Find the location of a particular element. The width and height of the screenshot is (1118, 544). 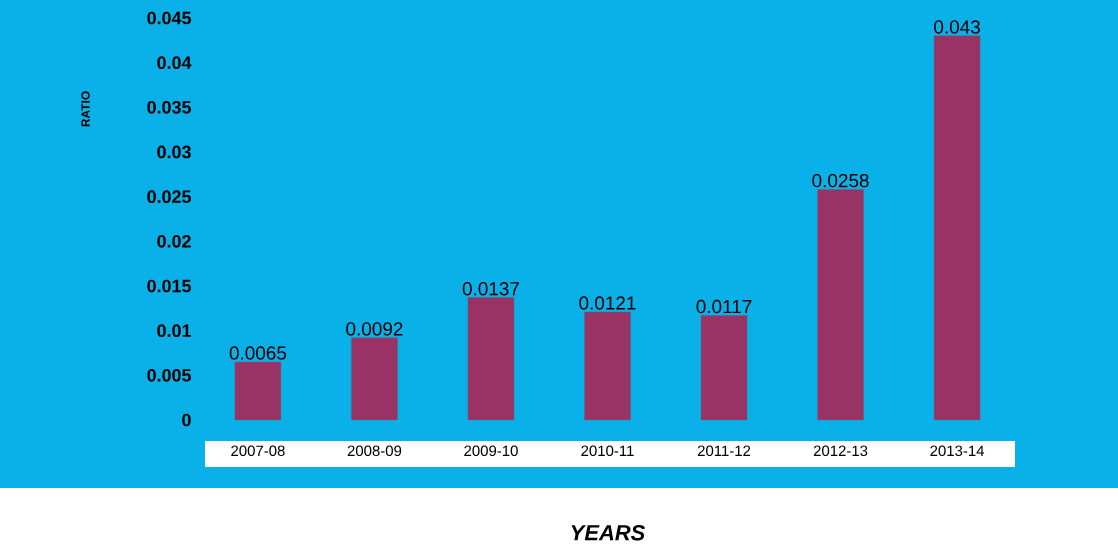

x-tick-label: 2008-09 is located at coordinates (374, 451).